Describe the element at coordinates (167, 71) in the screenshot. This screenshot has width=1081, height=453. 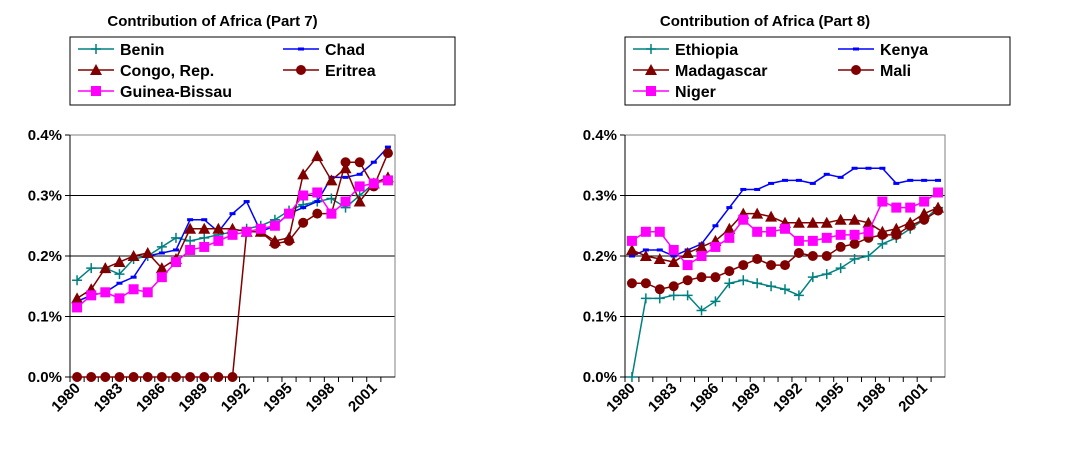
I see `legend-label: Congo, Rep.` at that location.